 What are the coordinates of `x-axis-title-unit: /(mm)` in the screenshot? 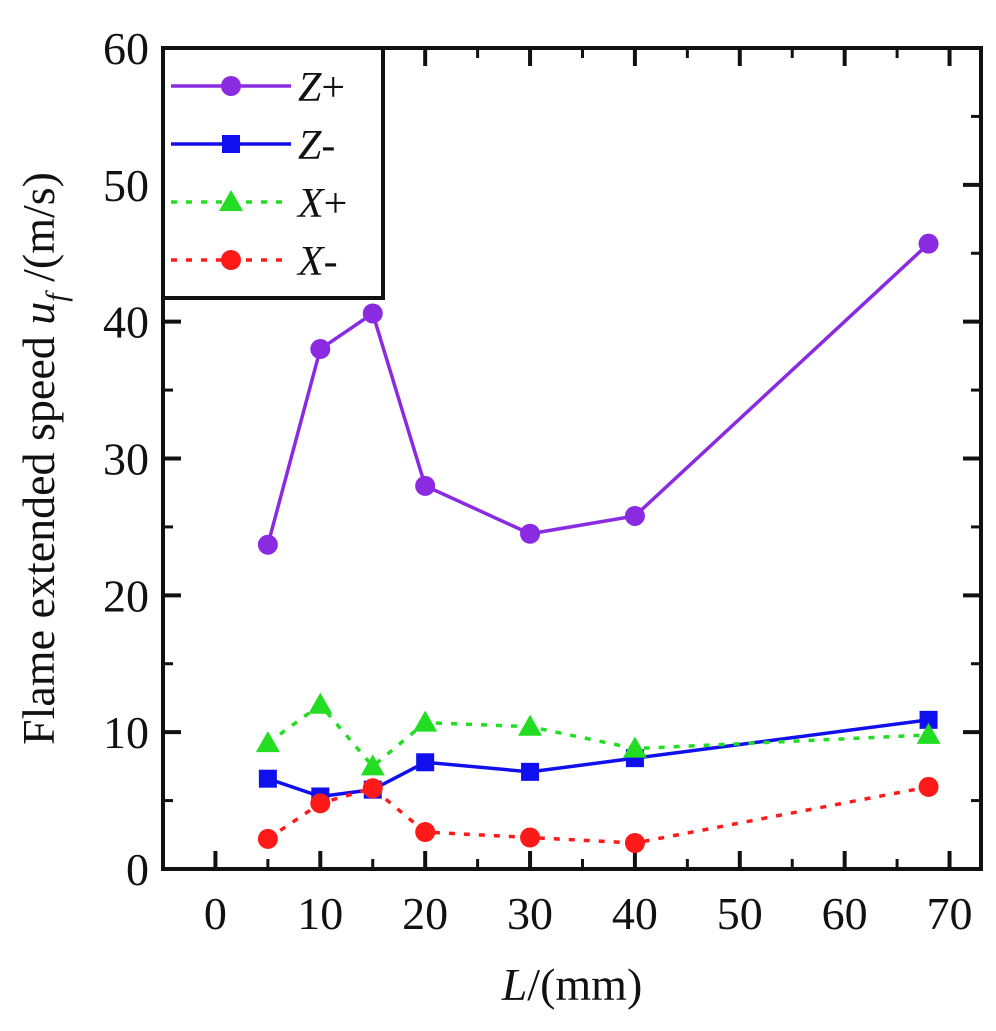 It's located at (584, 984).